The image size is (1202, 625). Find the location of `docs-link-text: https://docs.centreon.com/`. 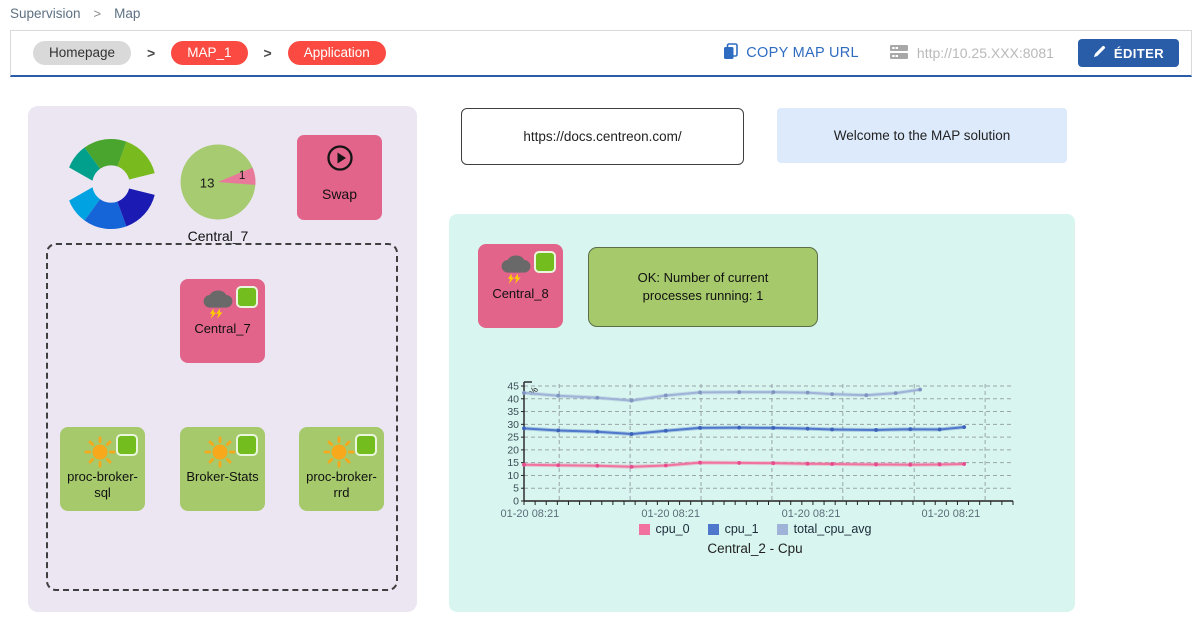

docs-link-text: https://docs.centreon.com/ is located at coordinates (602, 136).